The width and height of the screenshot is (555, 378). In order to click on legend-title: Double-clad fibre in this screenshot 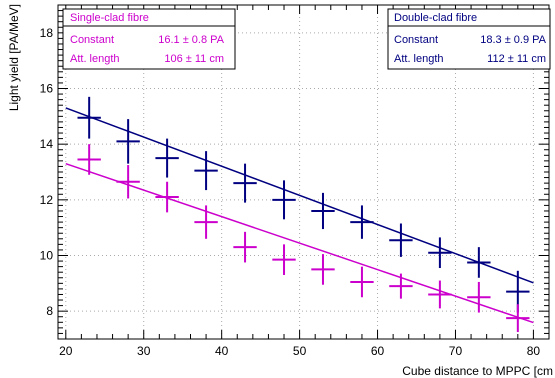, I will do `click(435, 18)`.